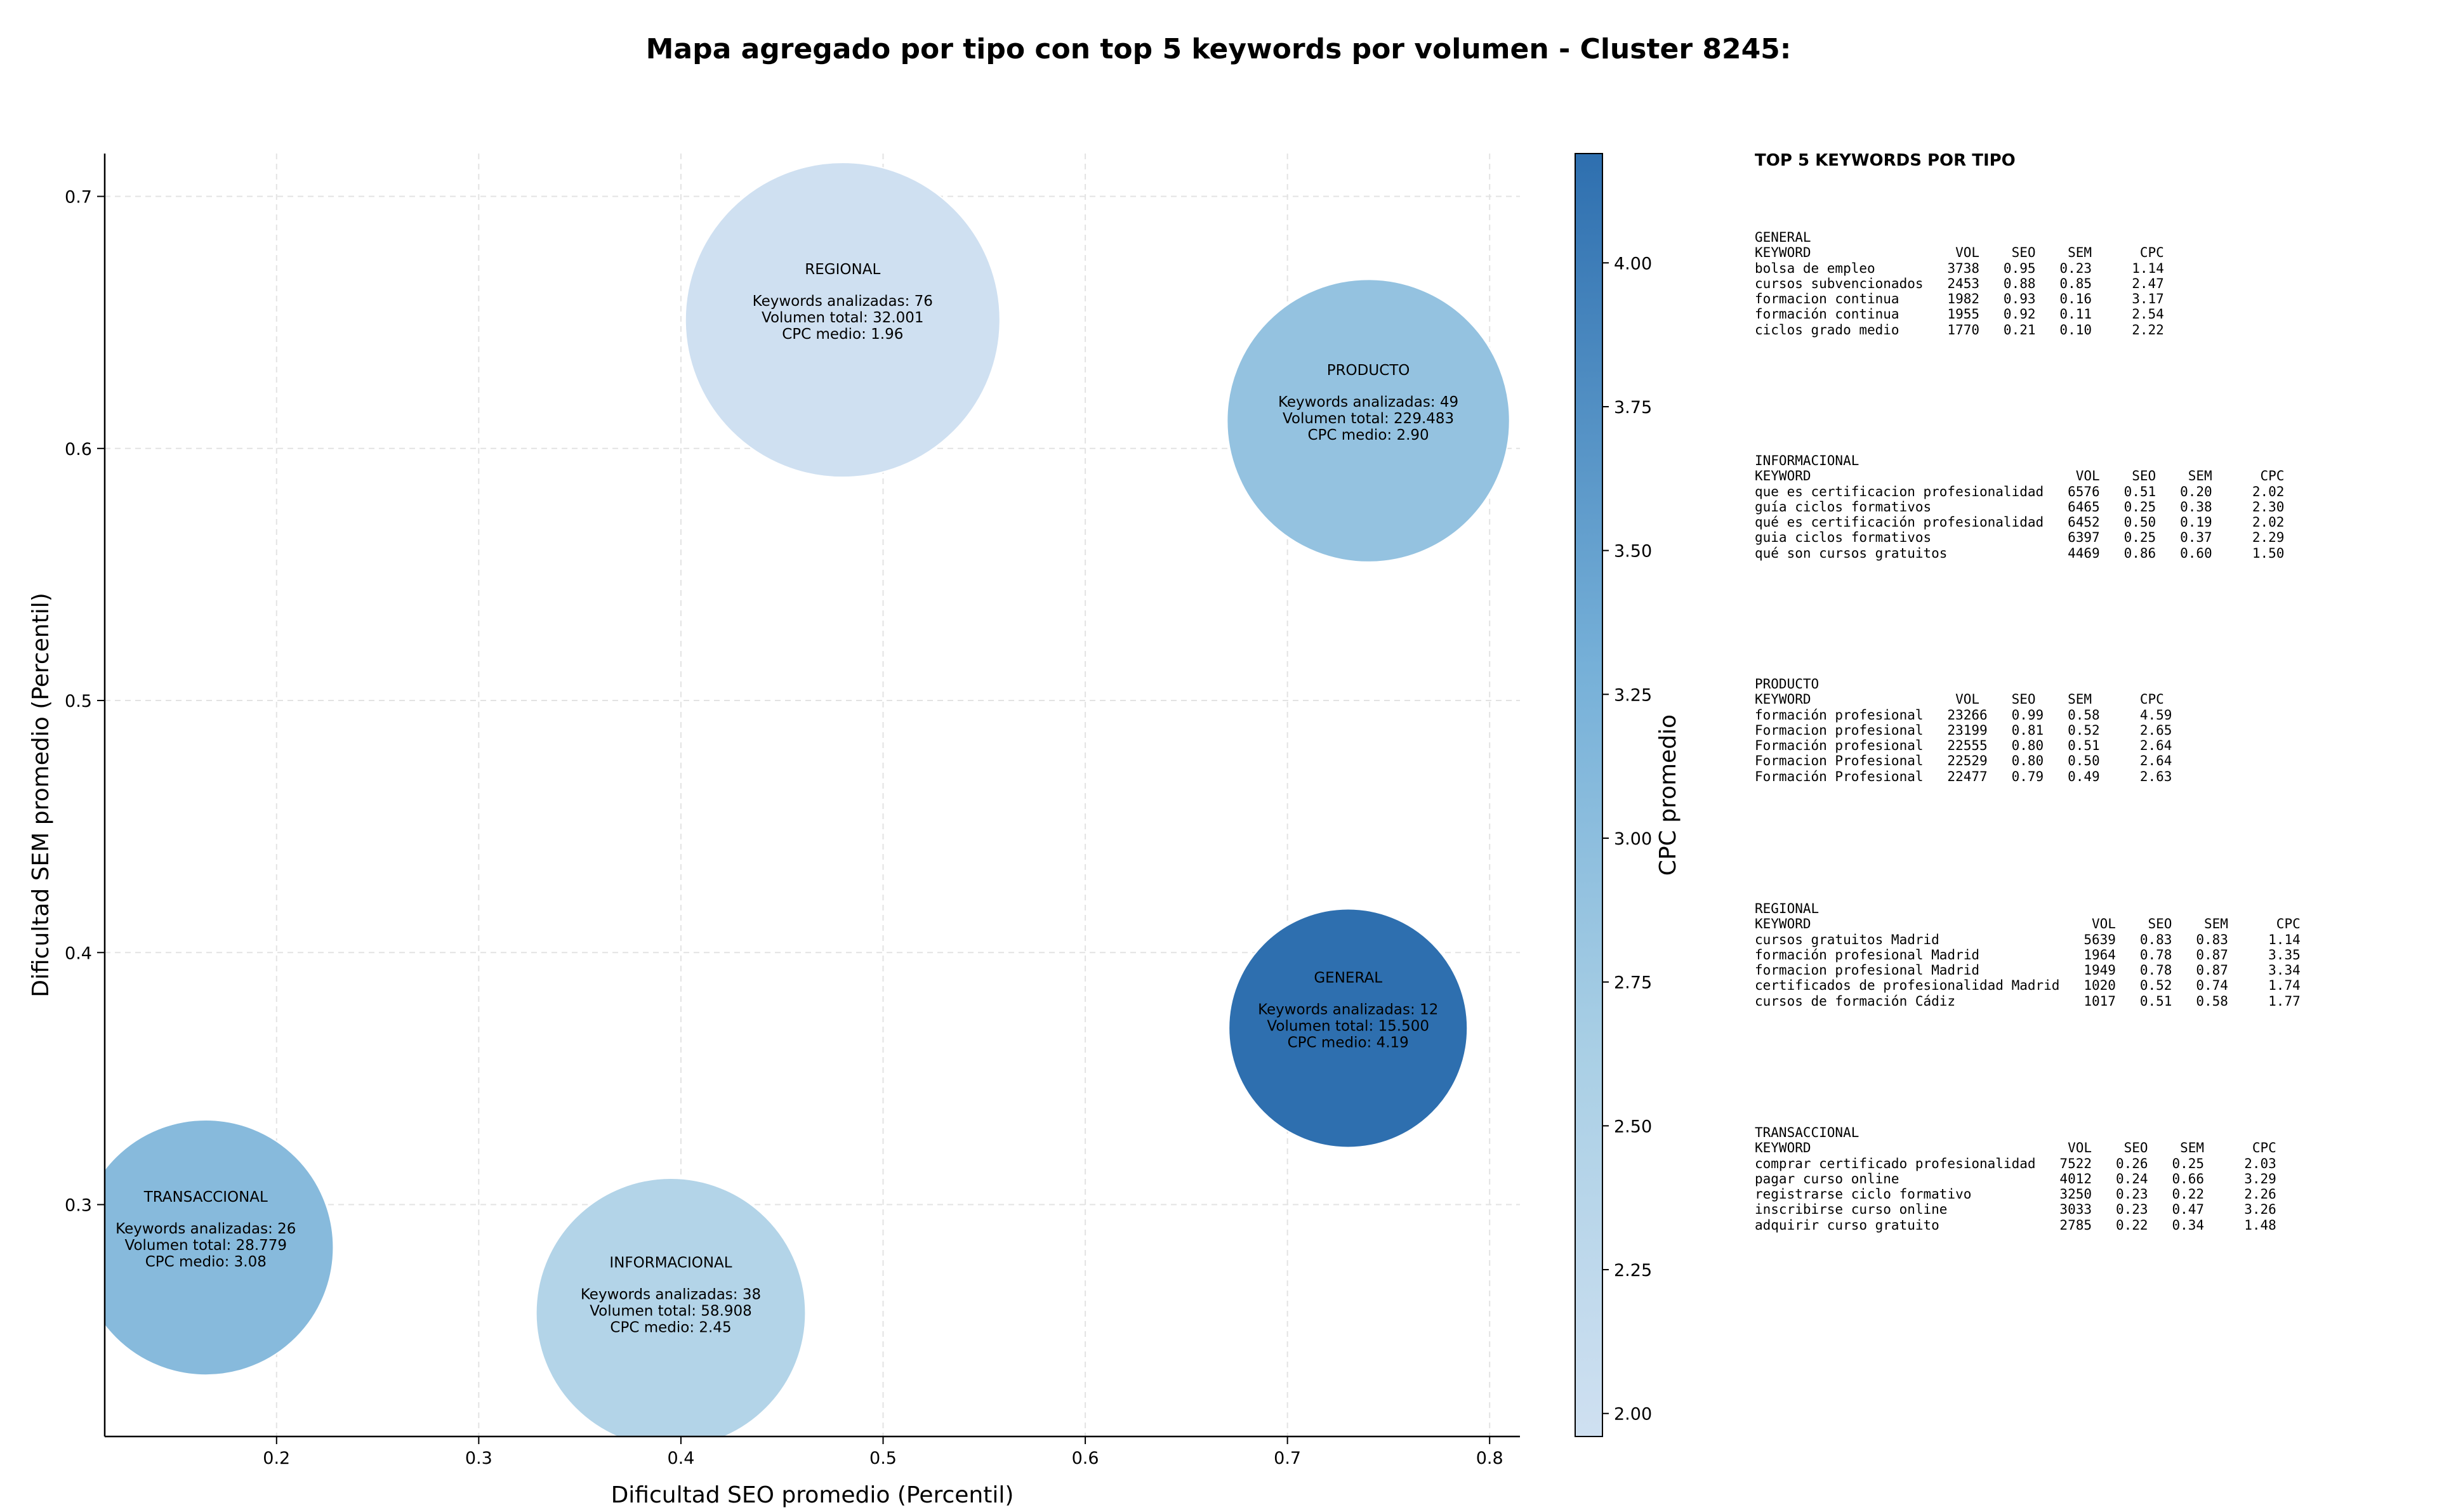 The height and width of the screenshot is (1512, 2437). I want to click on x-tick-label: 0.8, so click(1489, 1459).